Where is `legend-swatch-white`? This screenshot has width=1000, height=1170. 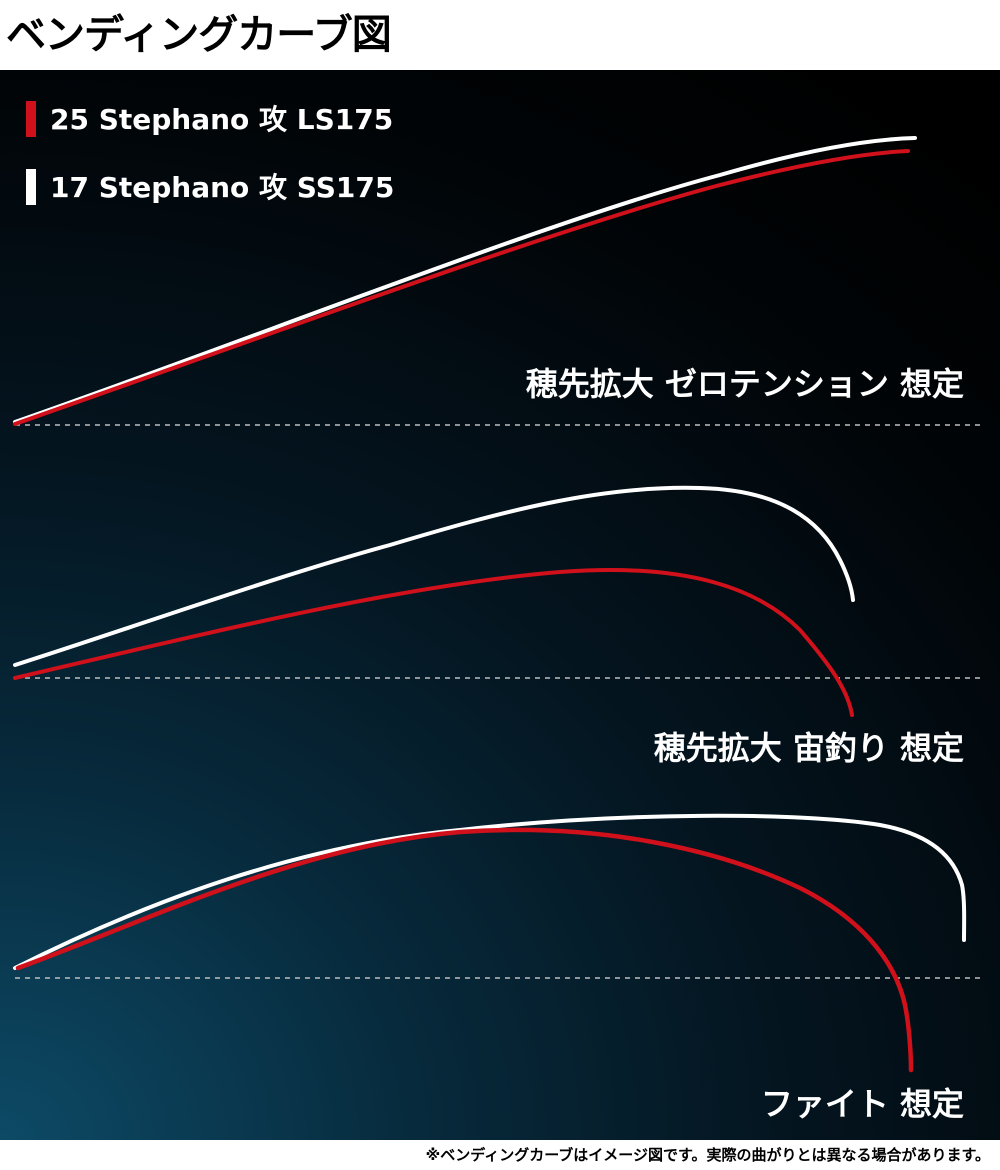
legend-swatch-white is located at coordinates (31, 187).